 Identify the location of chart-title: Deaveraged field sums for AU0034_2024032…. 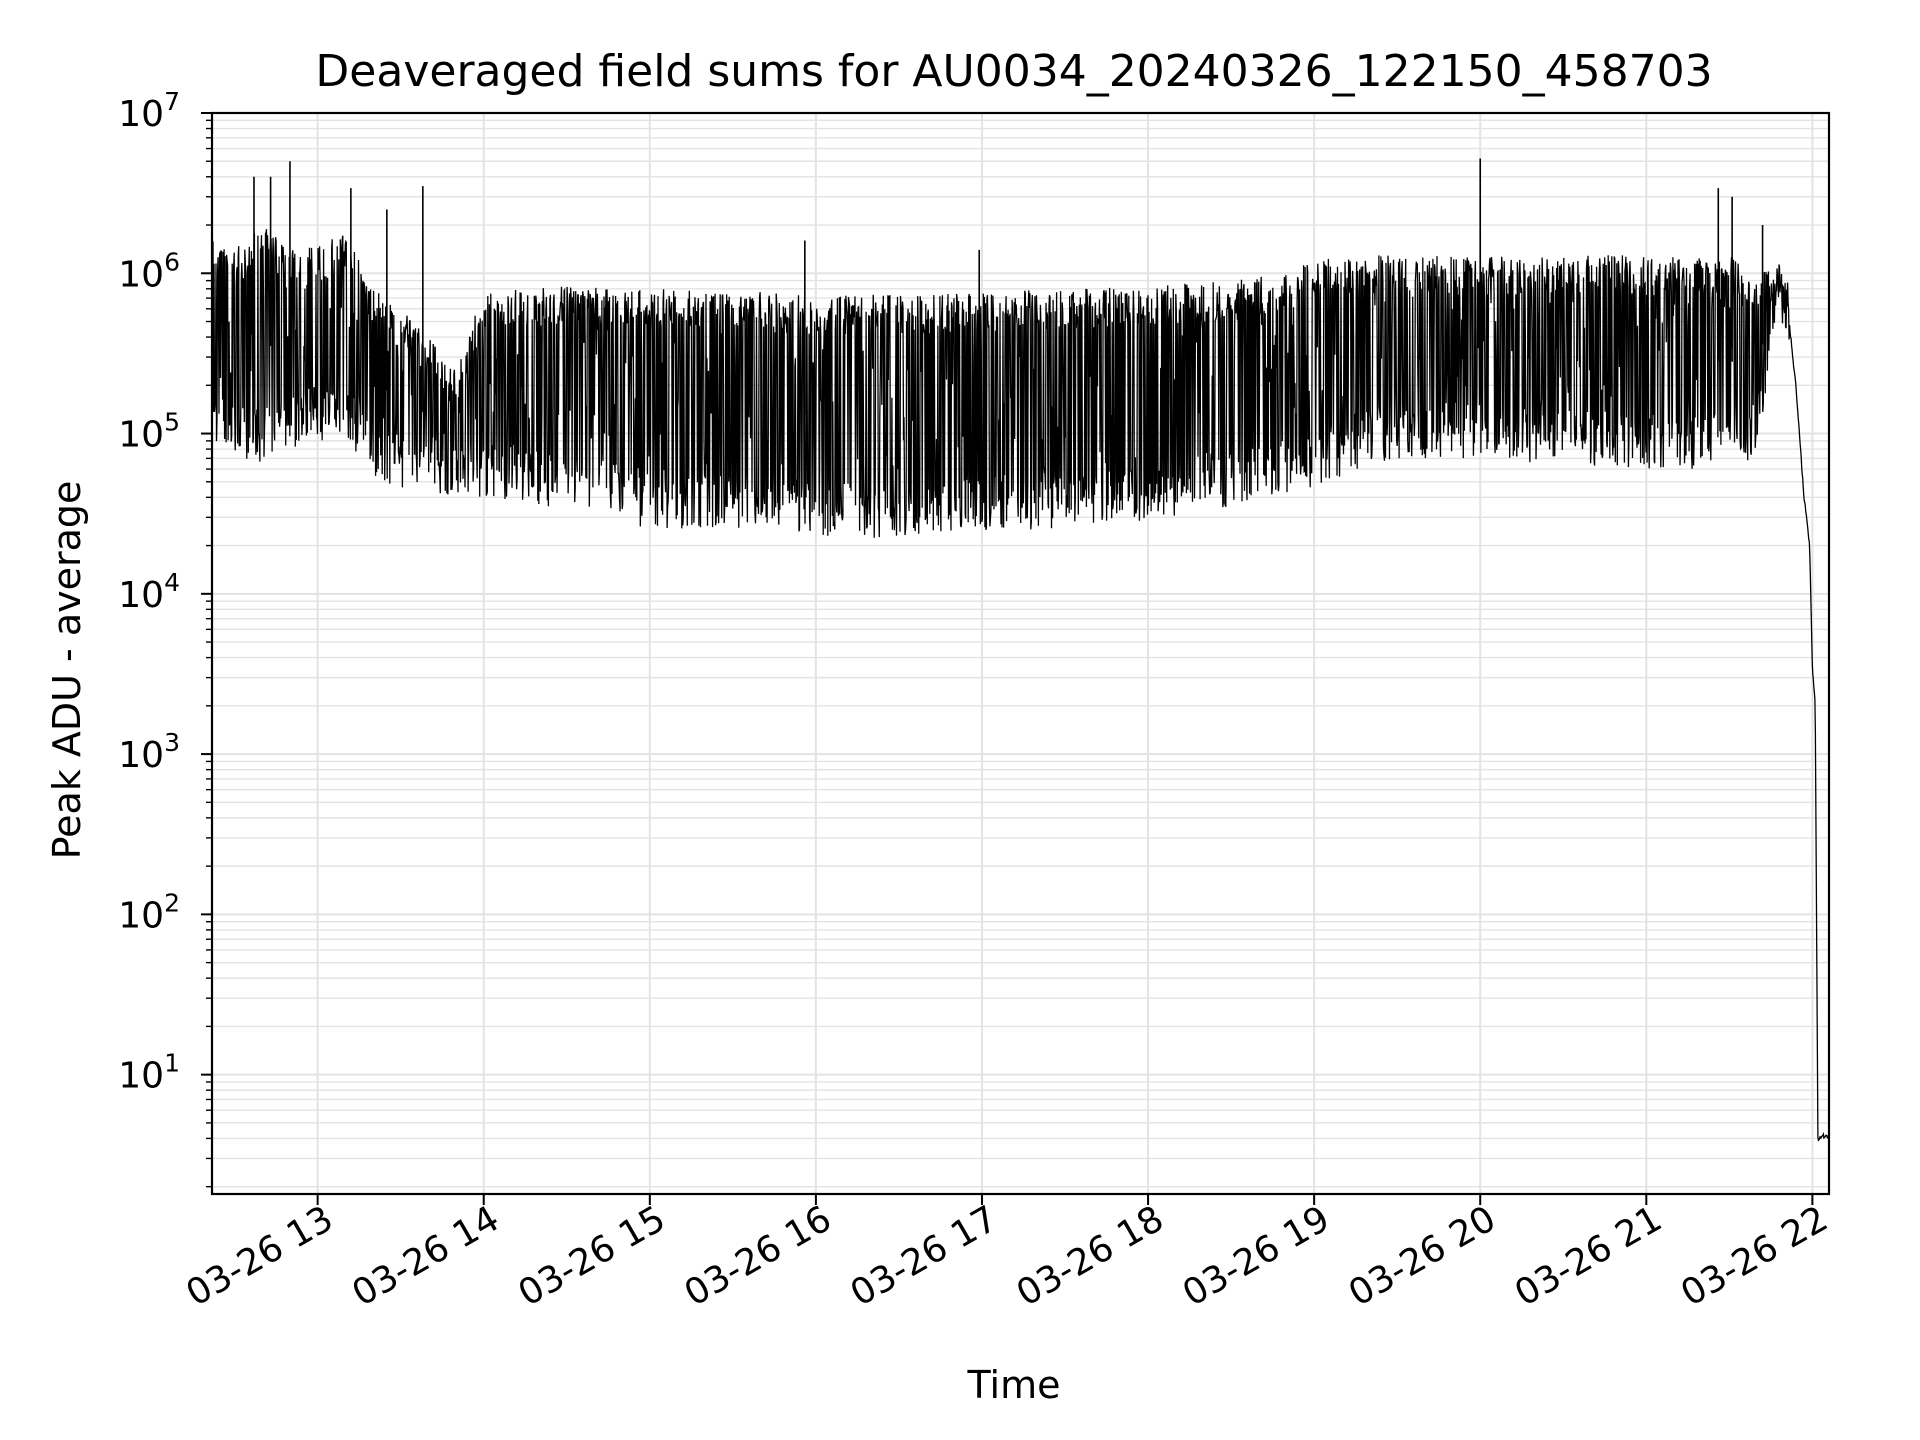
(1013, 71).